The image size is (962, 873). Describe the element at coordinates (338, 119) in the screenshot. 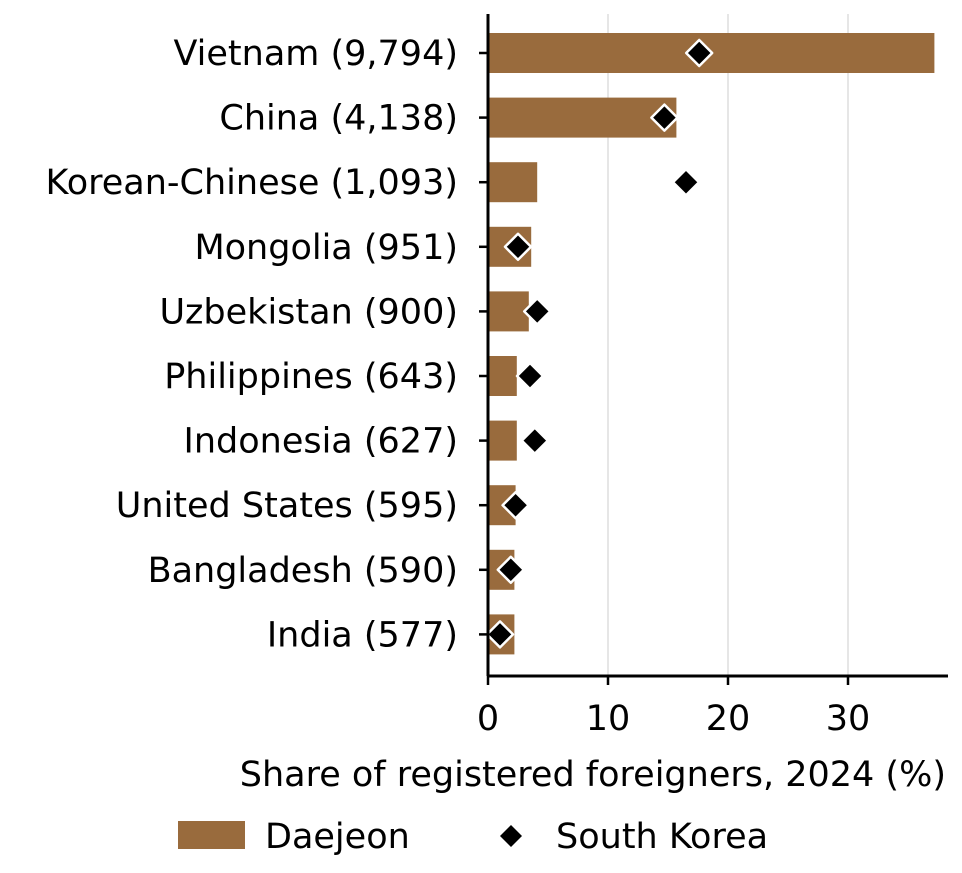

I see `category-label: China (4,138)` at that location.